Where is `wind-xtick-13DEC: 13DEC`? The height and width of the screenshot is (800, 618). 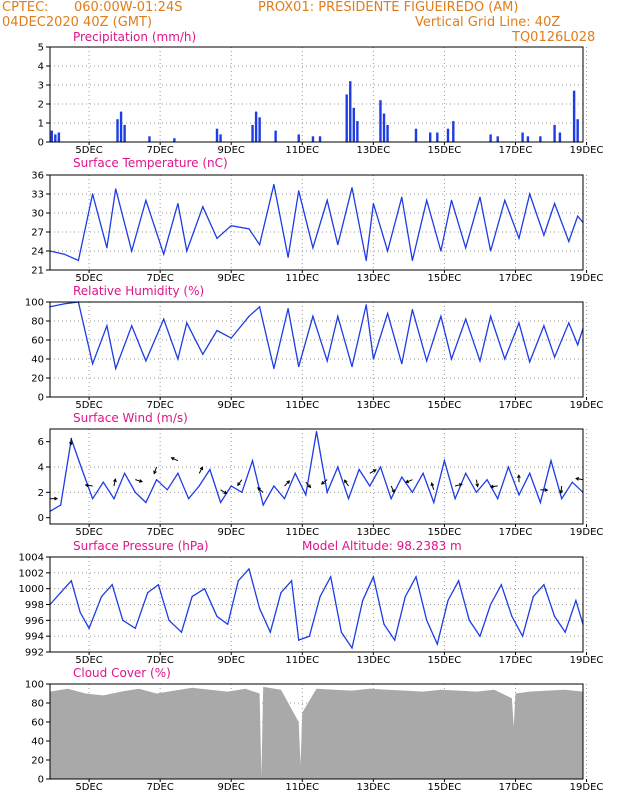
wind-xtick-13DEC: 13DEC is located at coordinates (373, 532).